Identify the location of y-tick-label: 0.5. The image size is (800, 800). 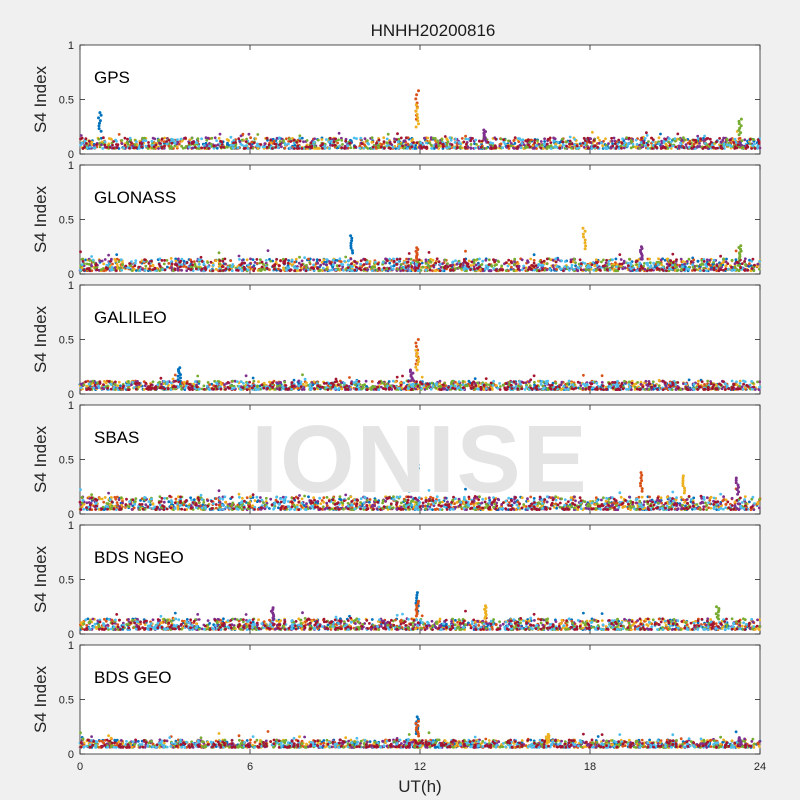
(66, 101).